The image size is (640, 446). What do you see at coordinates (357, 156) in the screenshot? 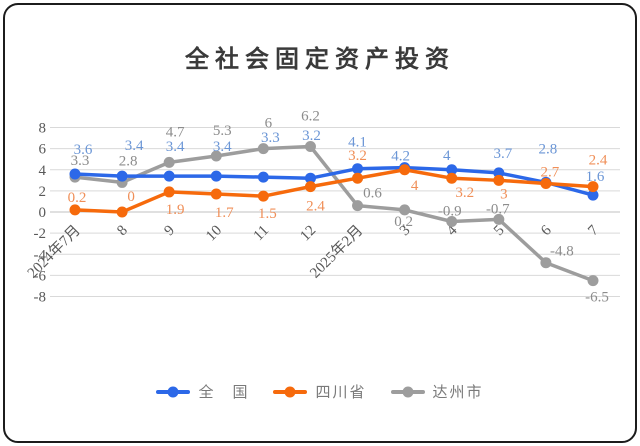
I see `data-label-sichuan-6: 3.2` at bounding box center [357, 156].